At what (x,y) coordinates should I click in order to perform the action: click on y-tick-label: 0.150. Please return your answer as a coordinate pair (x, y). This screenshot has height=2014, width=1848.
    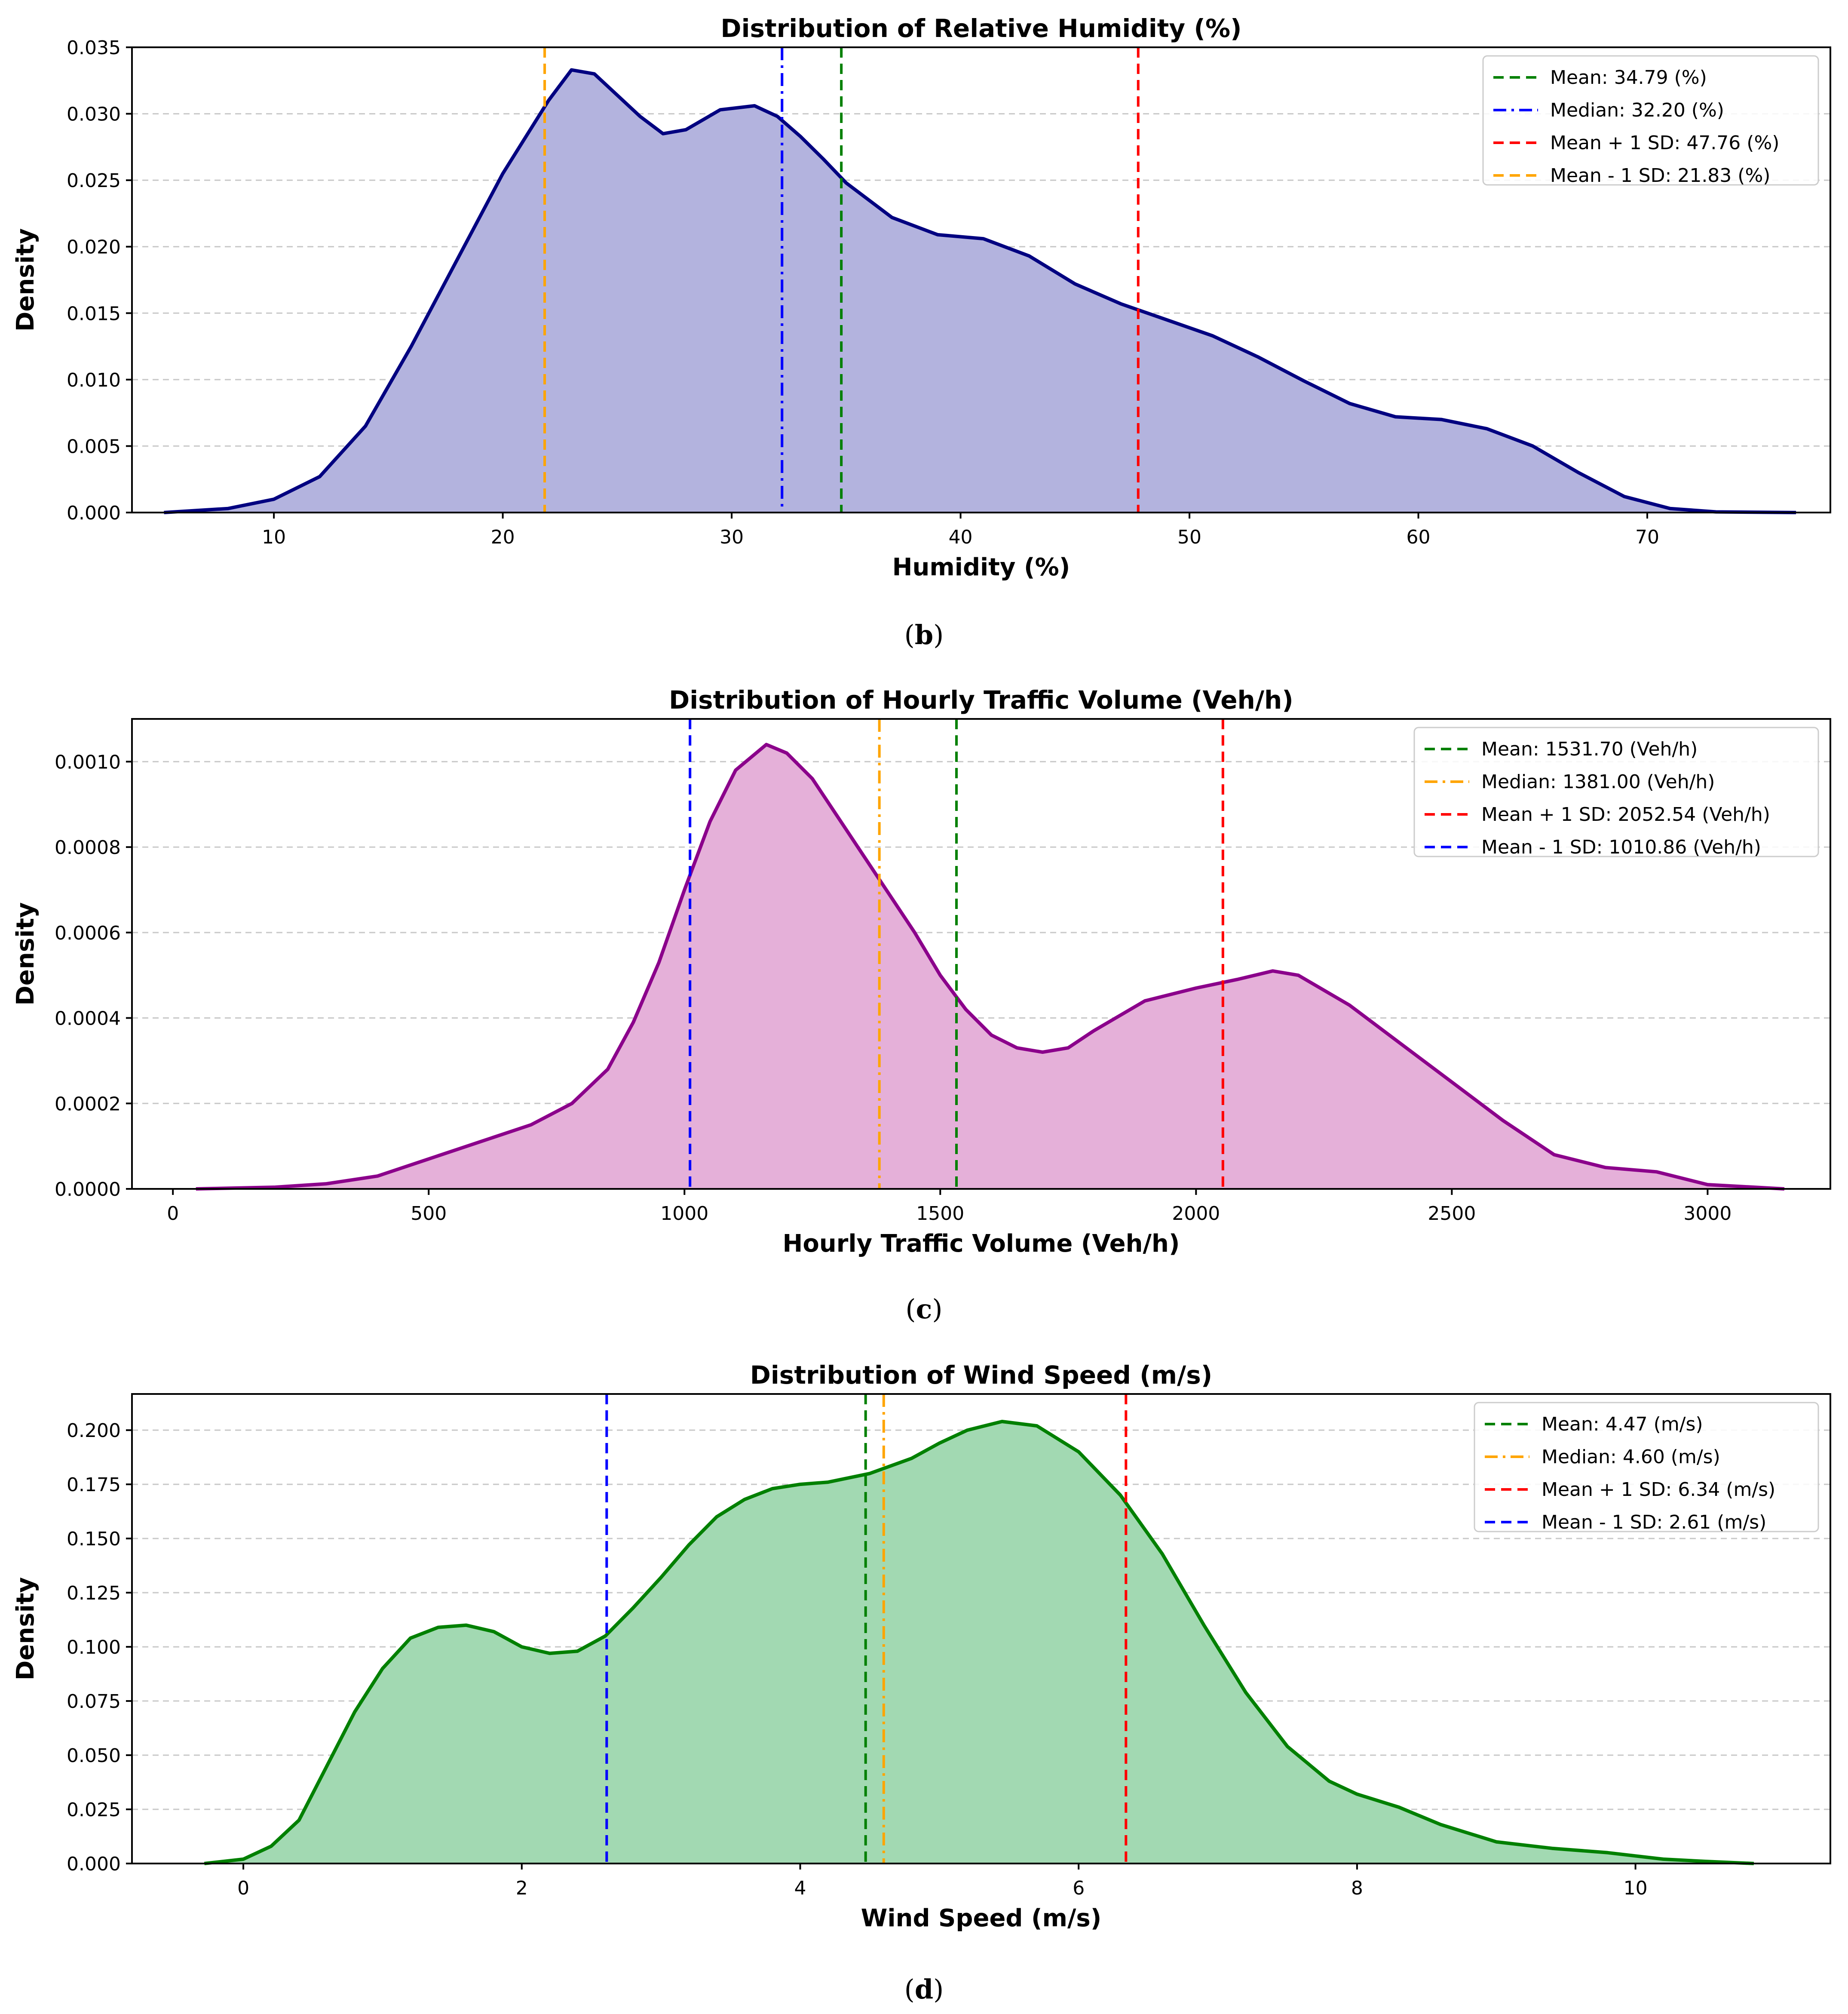
    Looking at the image, I should click on (94, 1539).